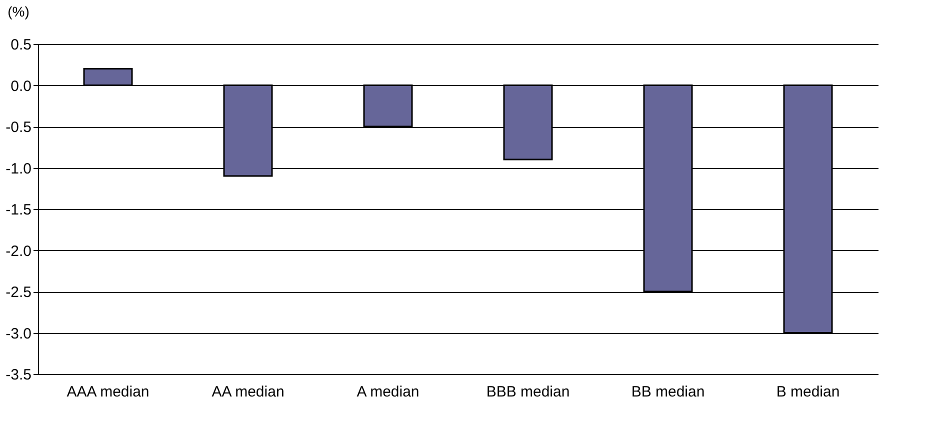  What do you see at coordinates (388, 392) in the screenshot?
I see `x-tick-label: A median` at bounding box center [388, 392].